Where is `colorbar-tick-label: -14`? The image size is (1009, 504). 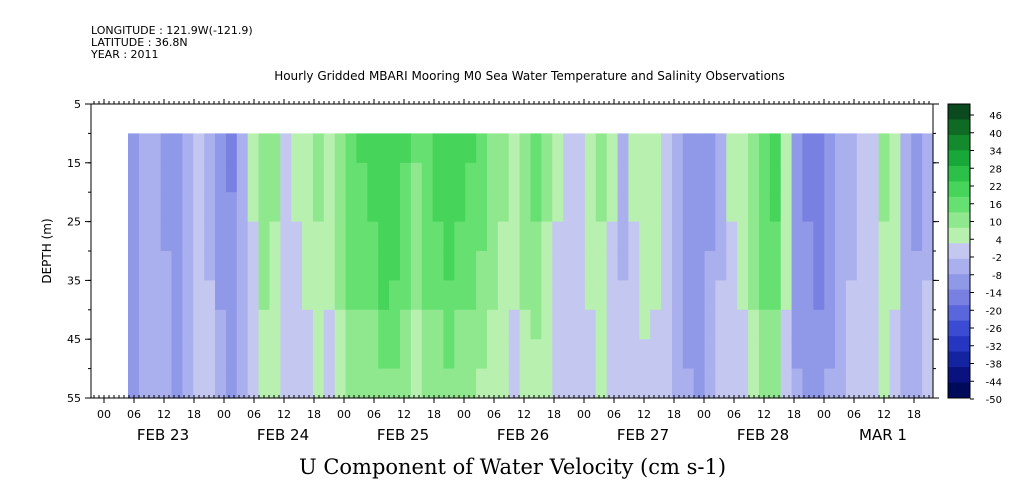 colorbar-tick-label: -14 is located at coordinates (994, 294).